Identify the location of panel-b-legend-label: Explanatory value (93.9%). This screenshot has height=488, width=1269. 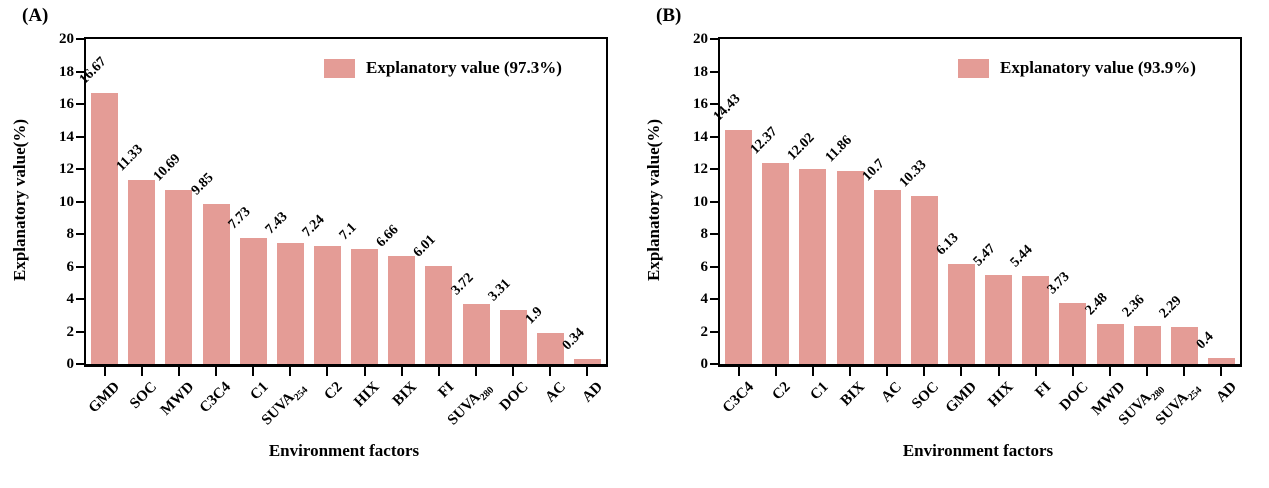
(1098, 67).